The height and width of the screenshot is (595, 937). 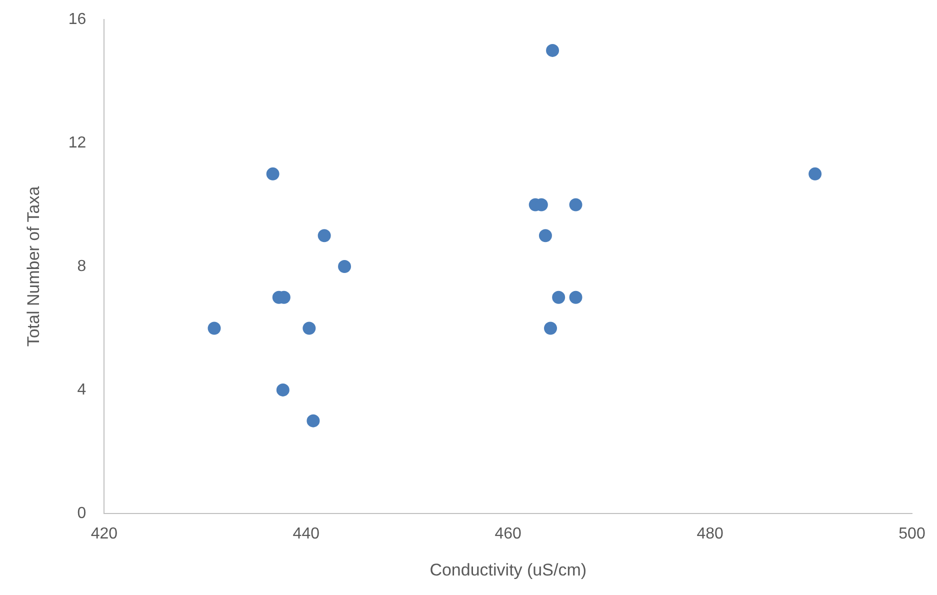 What do you see at coordinates (81, 266) in the screenshot?
I see `y-tick-label: 8` at bounding box center [81, 266].